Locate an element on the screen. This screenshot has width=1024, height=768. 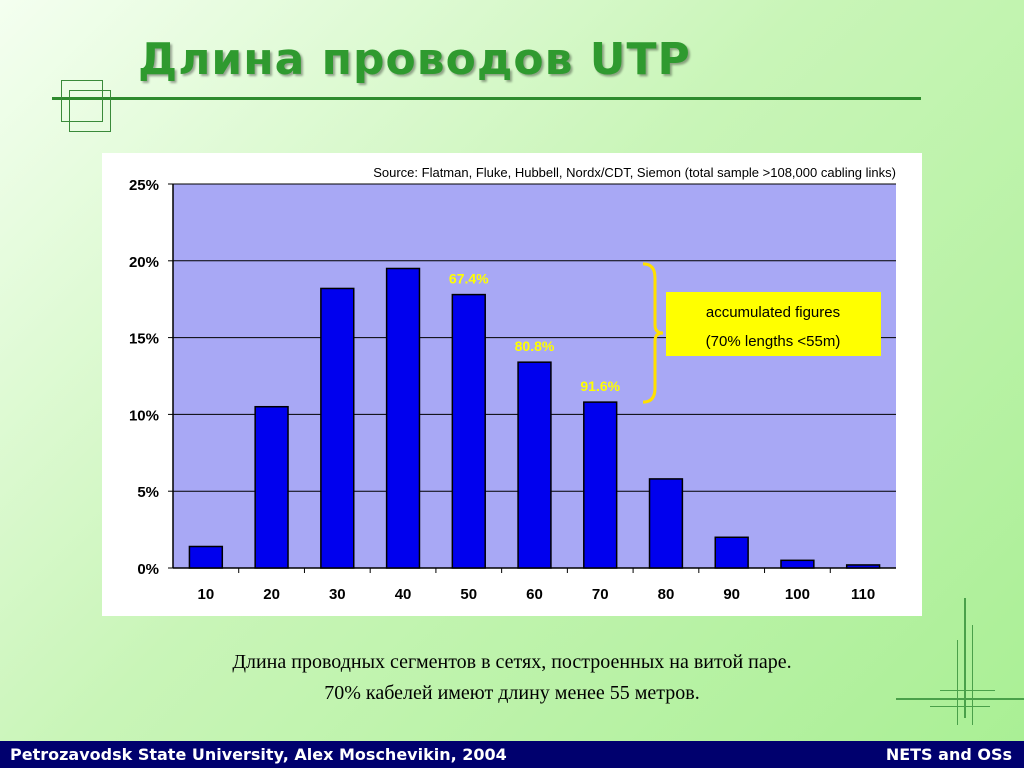
x-tick-label: 30 is located at coordinates (337, 594).